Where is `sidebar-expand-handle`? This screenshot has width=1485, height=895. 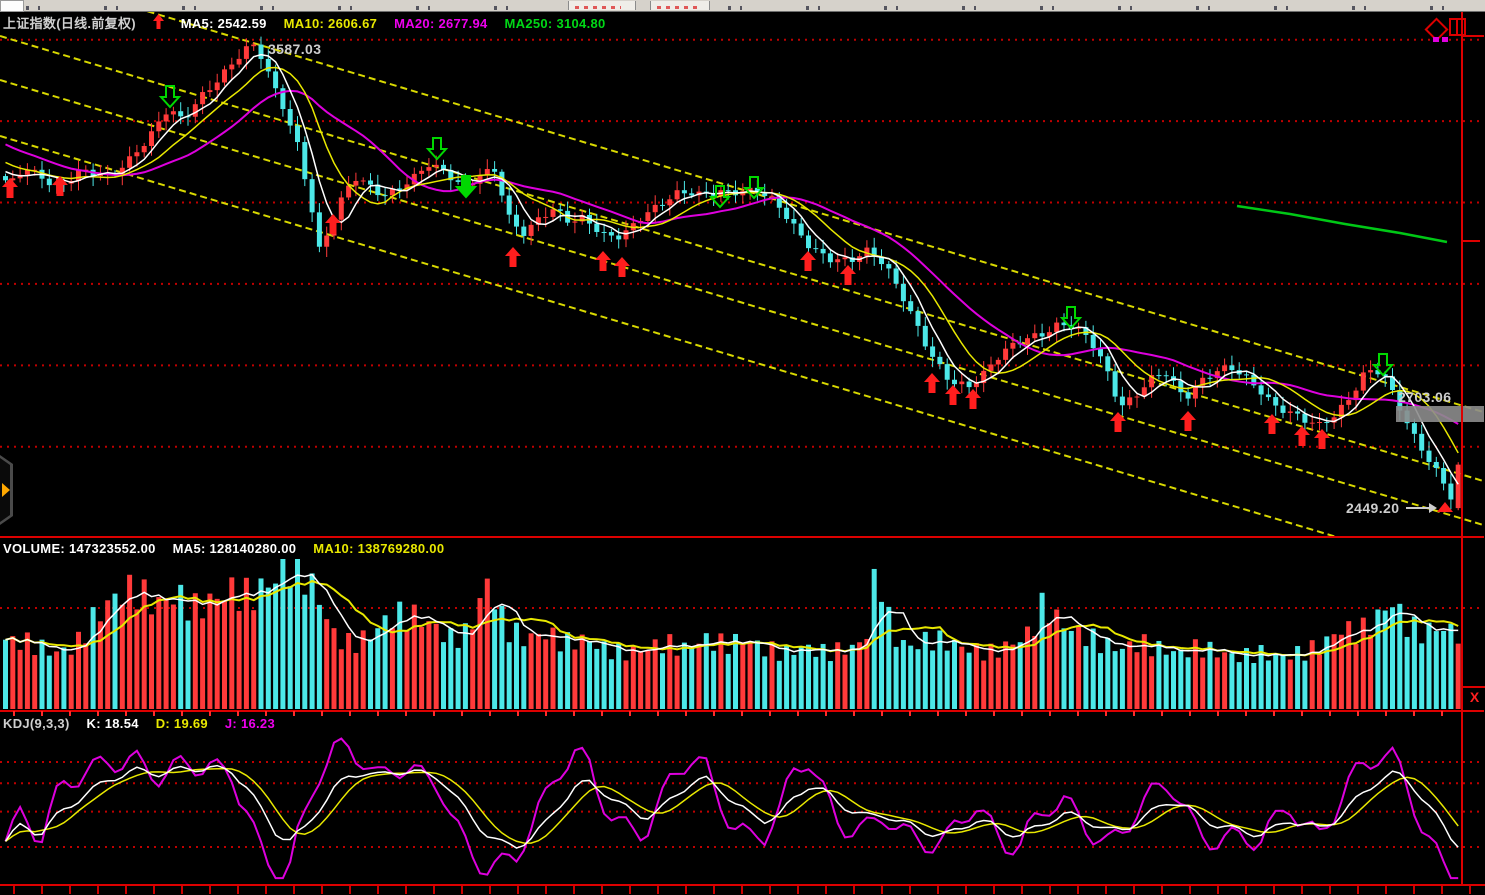
sidebar-expand-handle is located at coordinates (6, 490).